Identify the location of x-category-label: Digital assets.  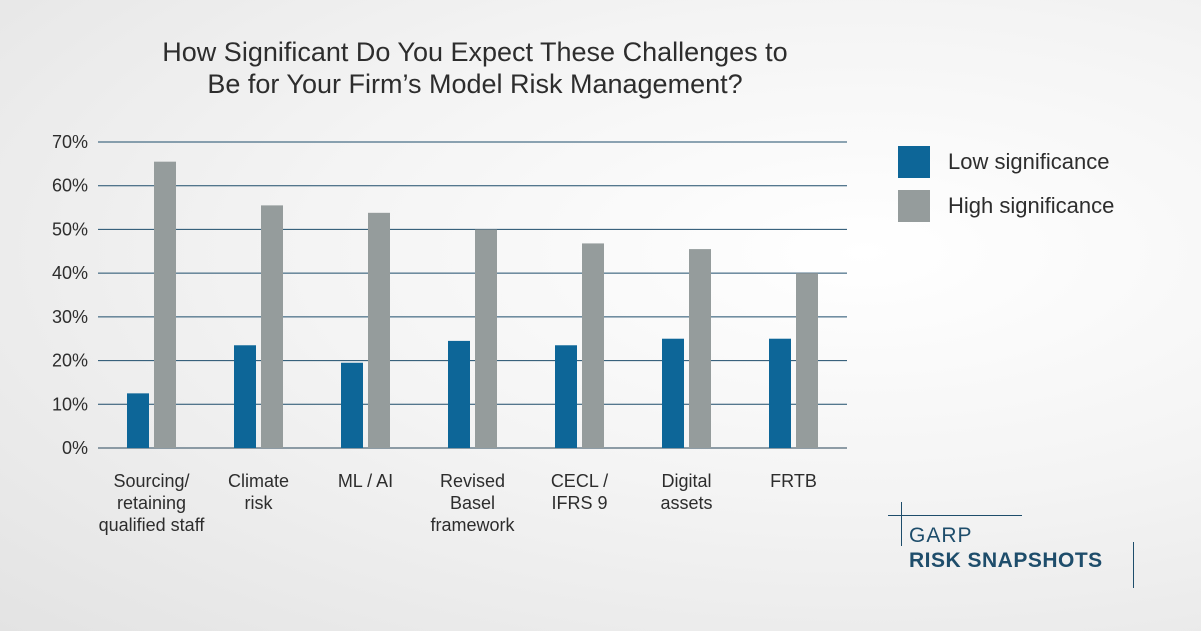
(686, 492).